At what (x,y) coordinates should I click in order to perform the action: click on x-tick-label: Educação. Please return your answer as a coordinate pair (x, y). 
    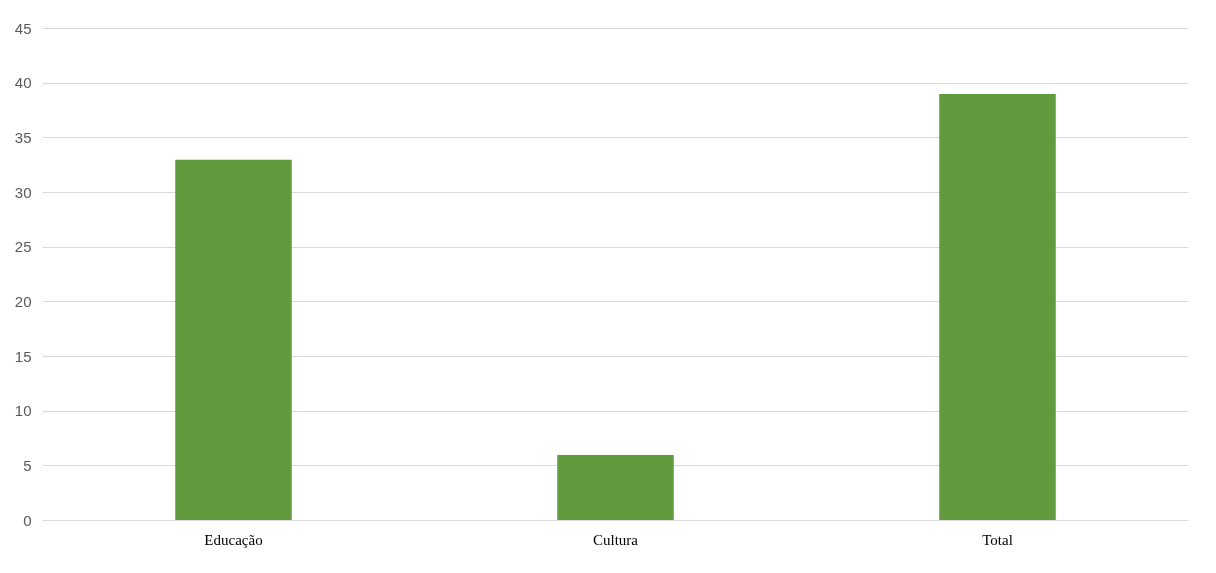
    Looking at the image, I should click on (233, 539).